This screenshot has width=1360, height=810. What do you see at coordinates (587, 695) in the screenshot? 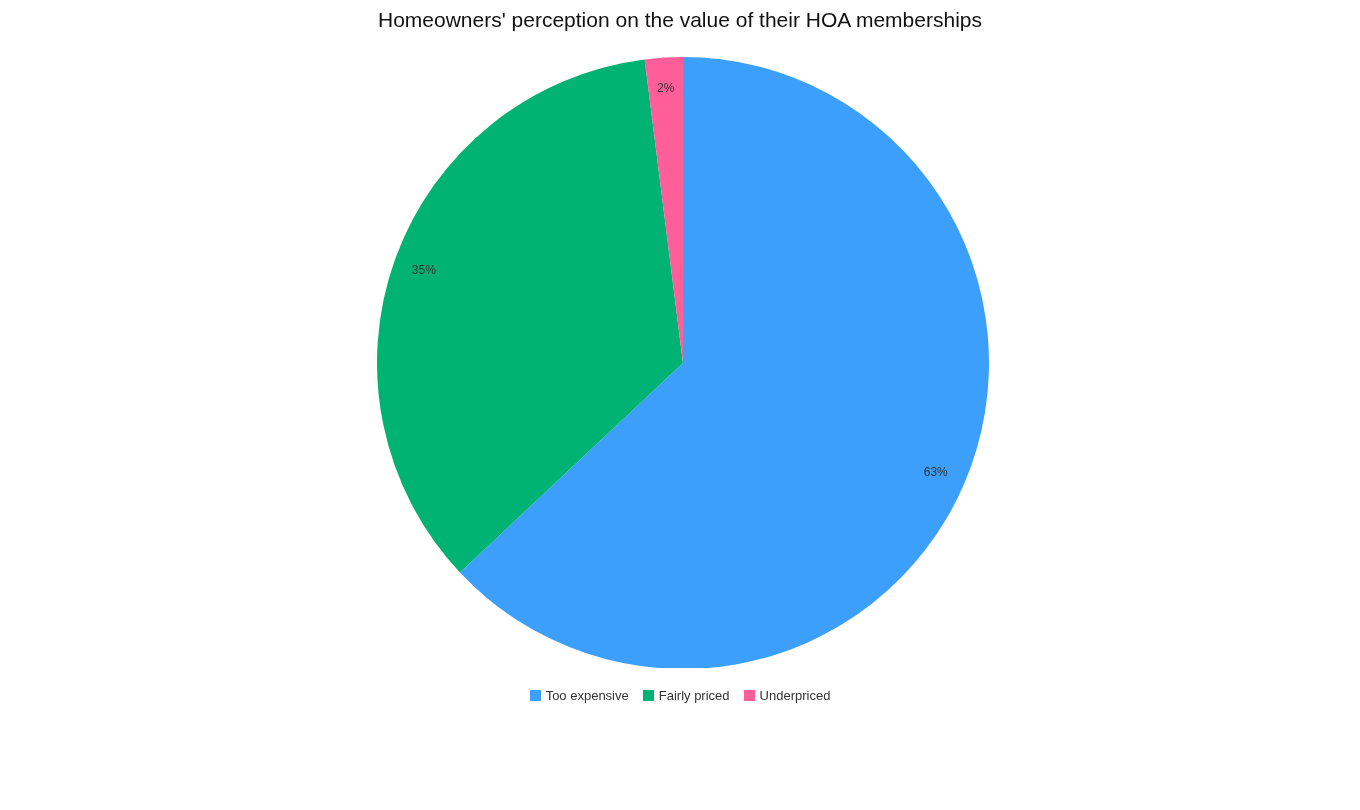
I see `legend-label: Too expensive` at bounding box center [587, 695].